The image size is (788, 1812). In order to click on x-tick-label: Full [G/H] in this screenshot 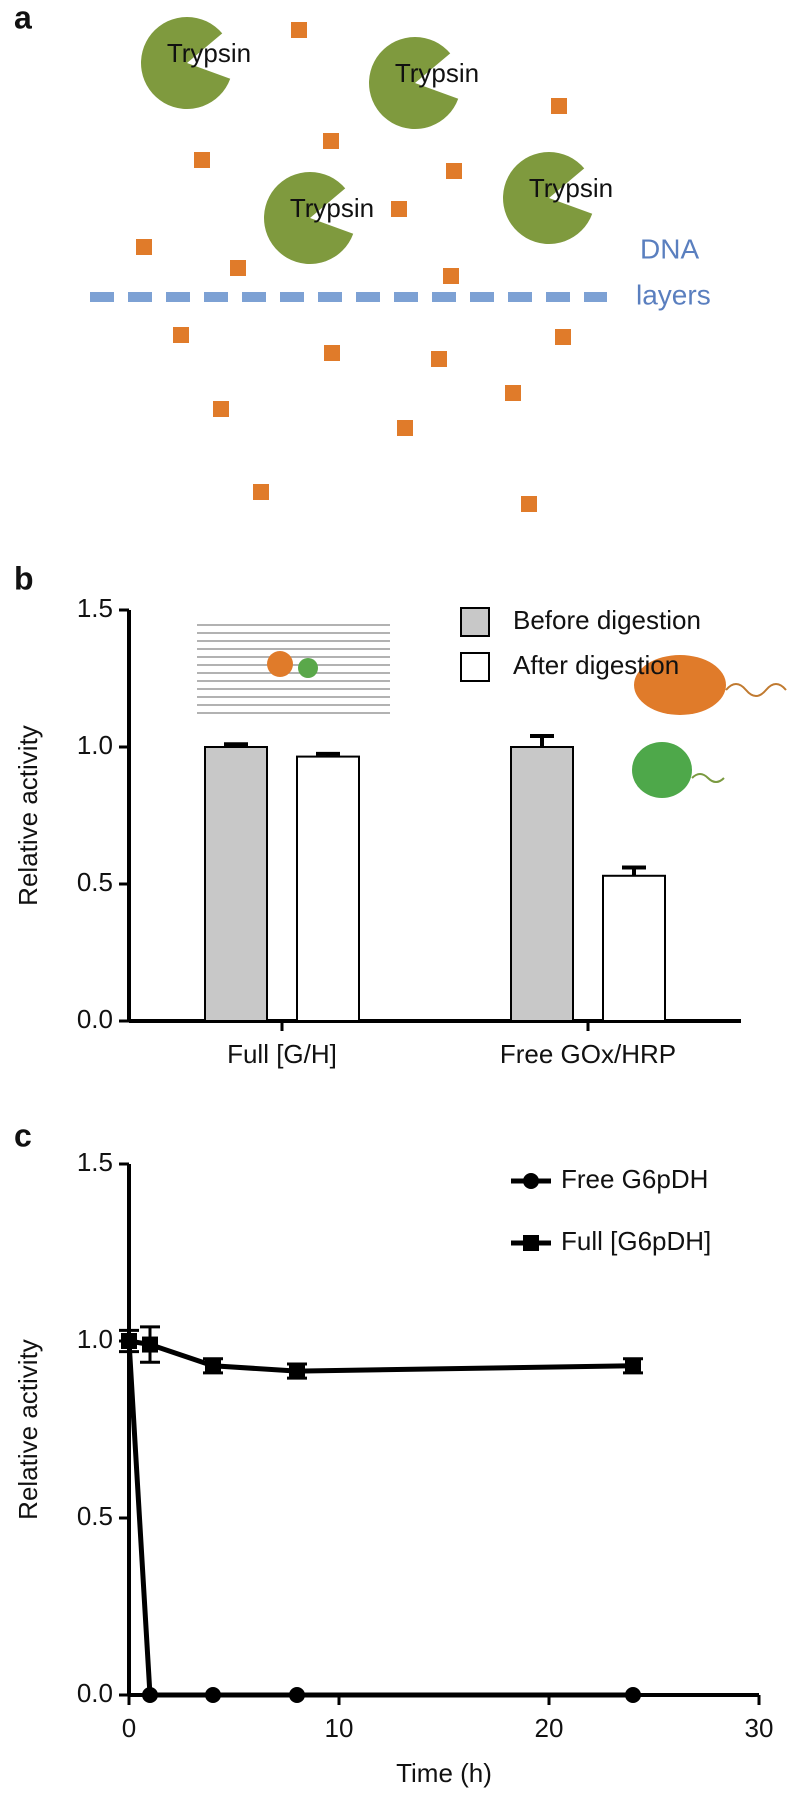, I will do `click(282, 1054)`.